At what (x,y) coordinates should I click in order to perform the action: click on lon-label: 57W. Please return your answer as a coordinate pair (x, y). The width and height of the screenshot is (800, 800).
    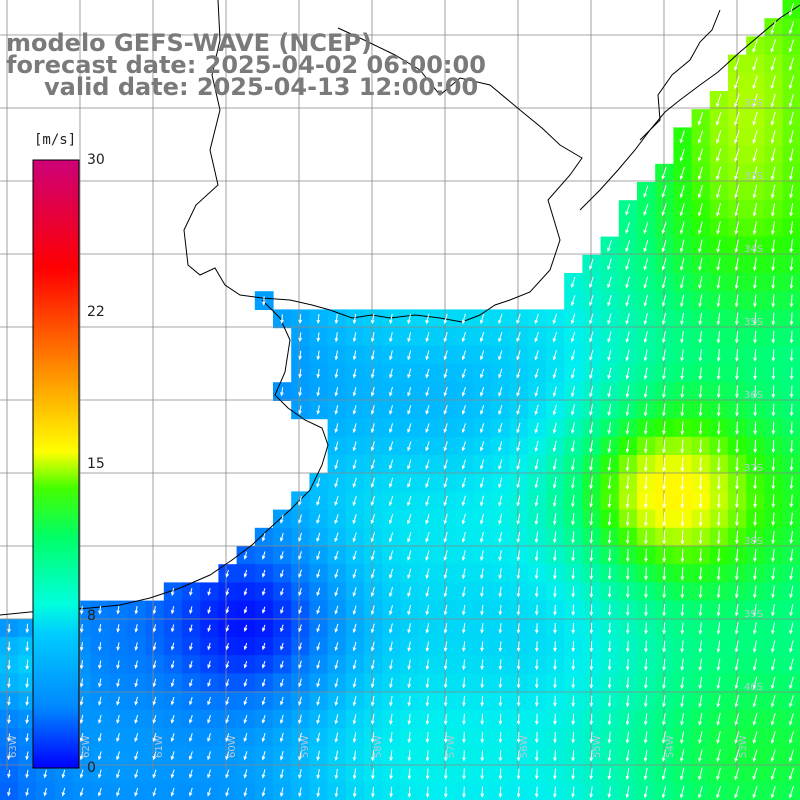
    Looking at the image, I should click on (451, 746).